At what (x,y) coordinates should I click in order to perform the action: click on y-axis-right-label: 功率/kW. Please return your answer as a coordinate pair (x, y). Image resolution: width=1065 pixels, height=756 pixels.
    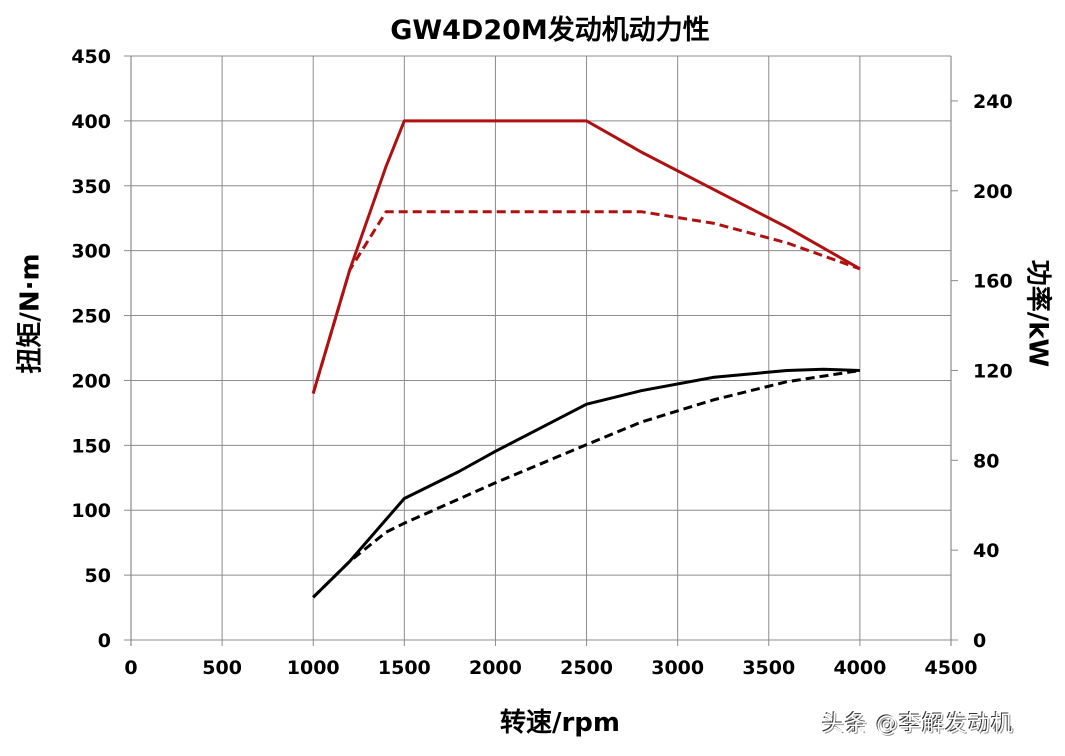
    Looking at the image, I should click on (1037, 313).